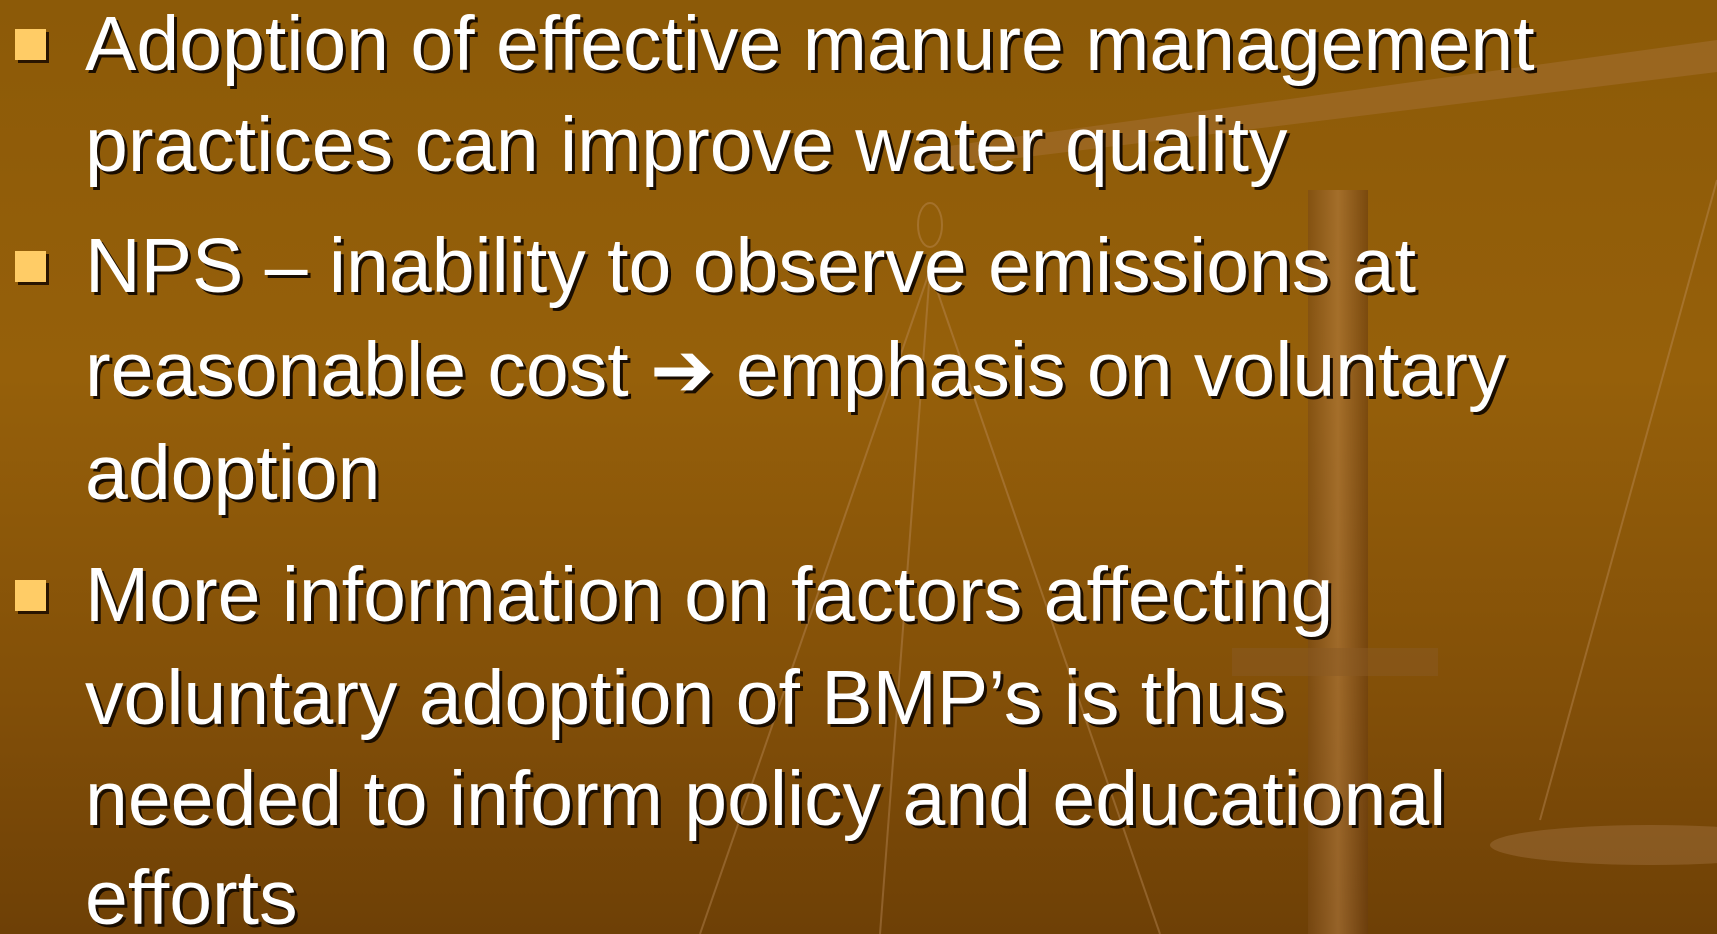 Image resolution: width=1717 pixels, height=934 pixels. I want to click on base, so click(1335, 662).